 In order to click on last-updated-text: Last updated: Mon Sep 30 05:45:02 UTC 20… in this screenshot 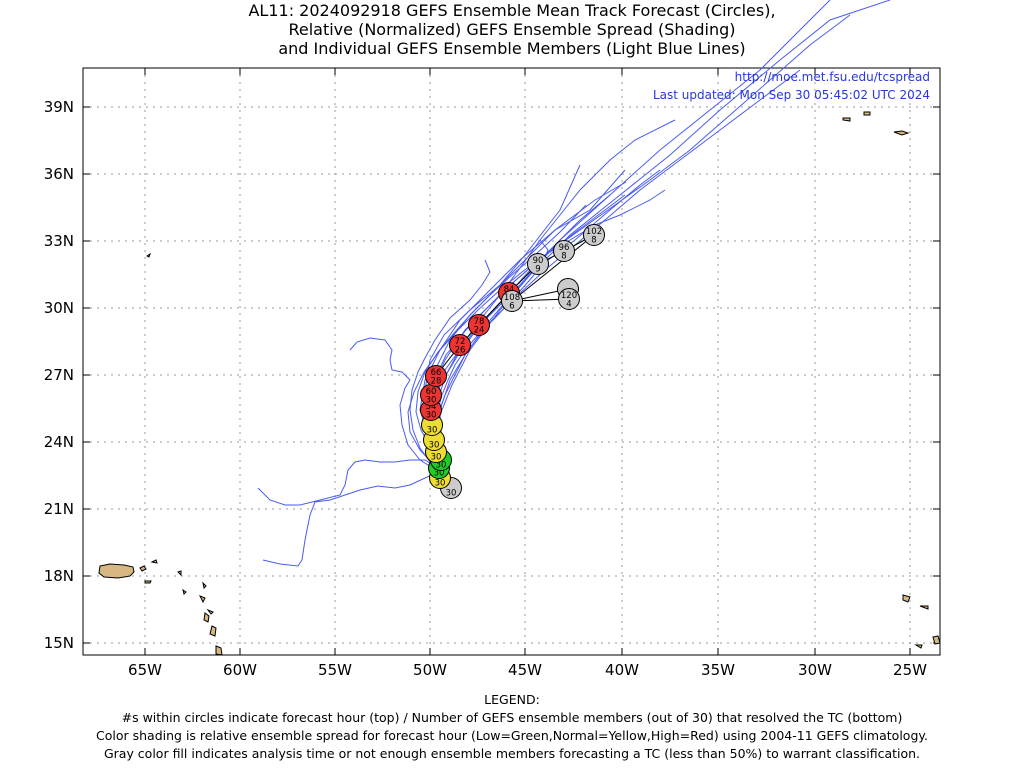, I will do `click(791, 95)`.